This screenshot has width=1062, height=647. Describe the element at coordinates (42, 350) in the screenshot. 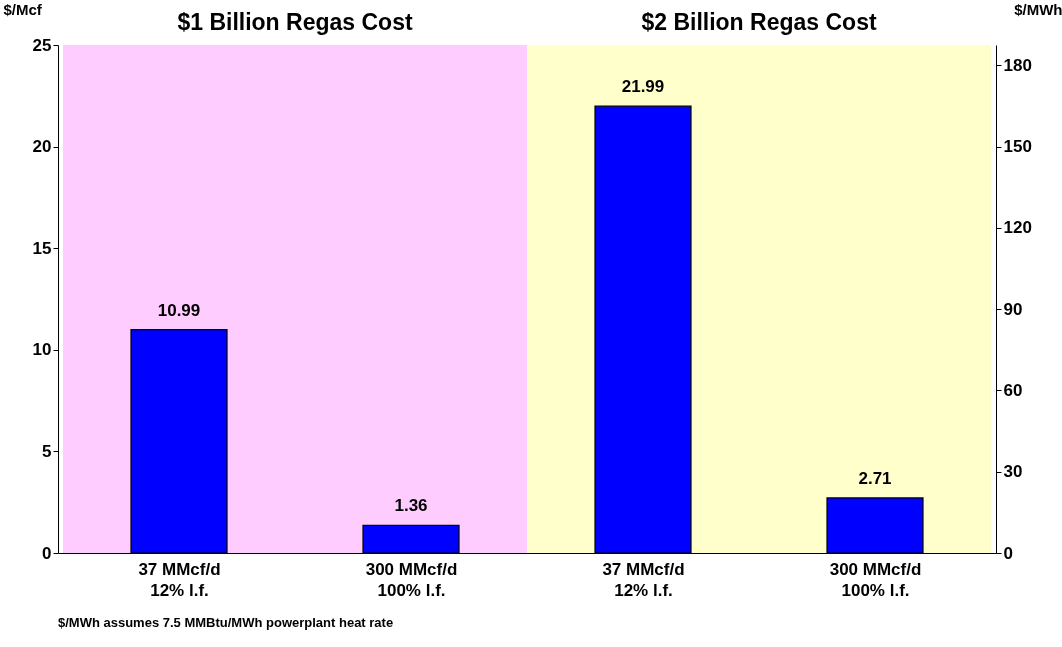

I see `y-tick-label: 10` at that location.